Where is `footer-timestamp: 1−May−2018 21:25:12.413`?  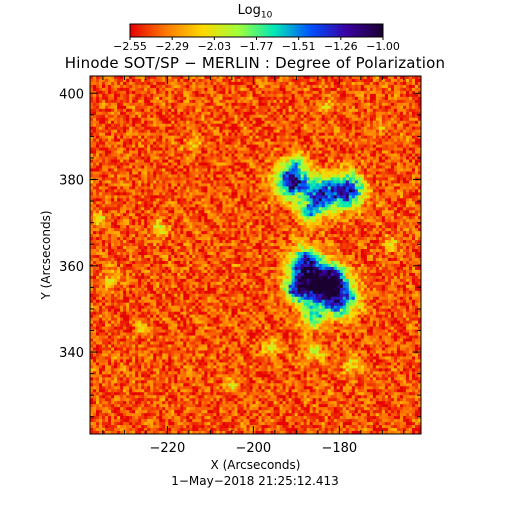 footer-timestamp: 1−May−2018 21:25:12.413 is located at coordinates (255, 481).